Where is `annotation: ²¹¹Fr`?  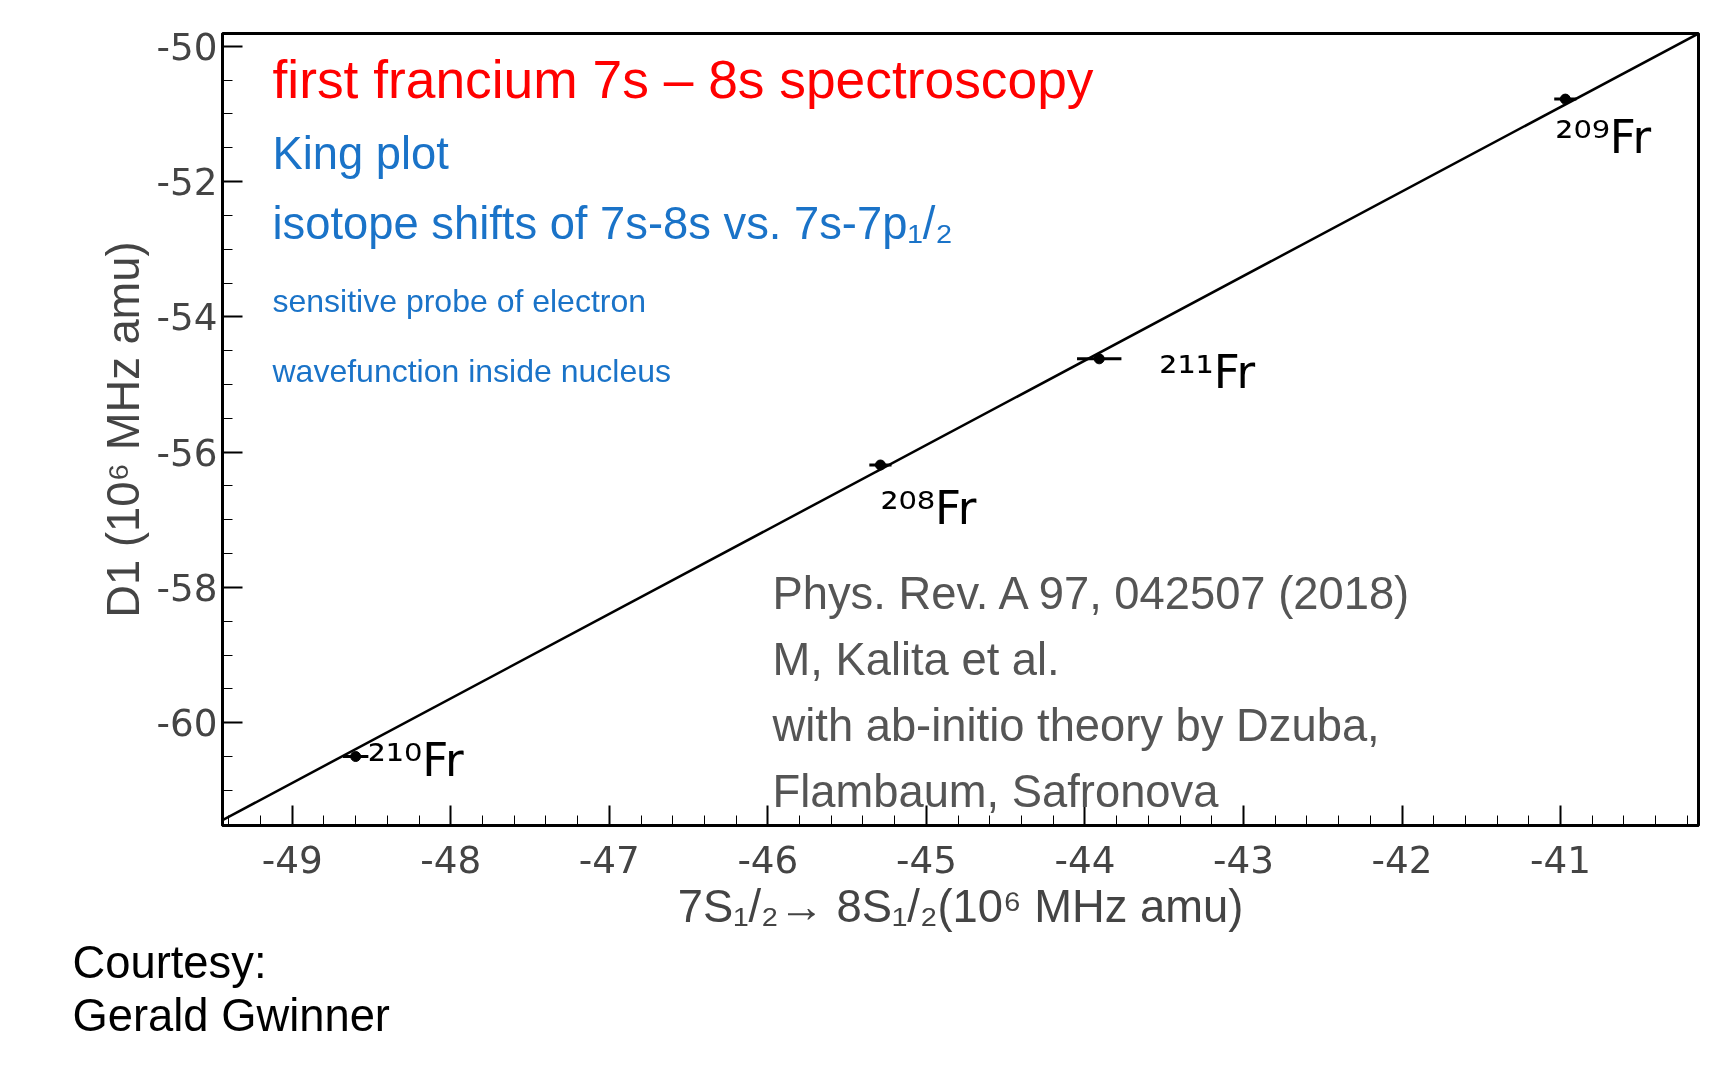 annotation: ²¹¹Fr is located at coordinates (1207, 372).